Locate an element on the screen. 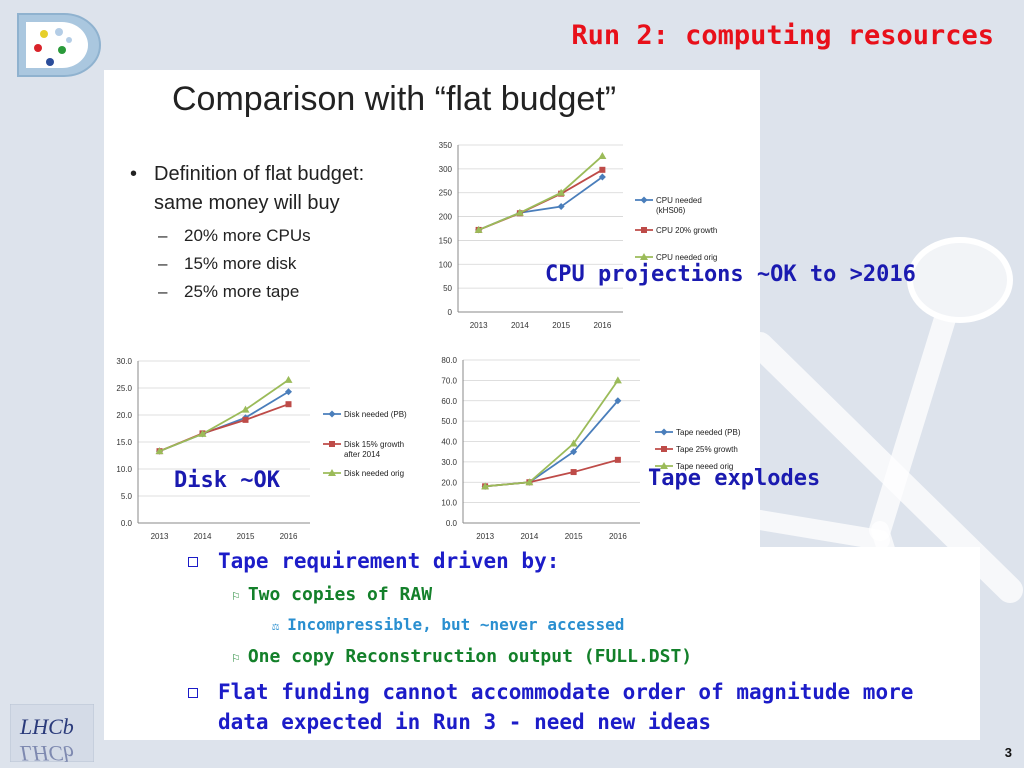 The height and width of the screenshot is (768, 1024). y-tick-label: 150 is located at coordinates (446, 240).